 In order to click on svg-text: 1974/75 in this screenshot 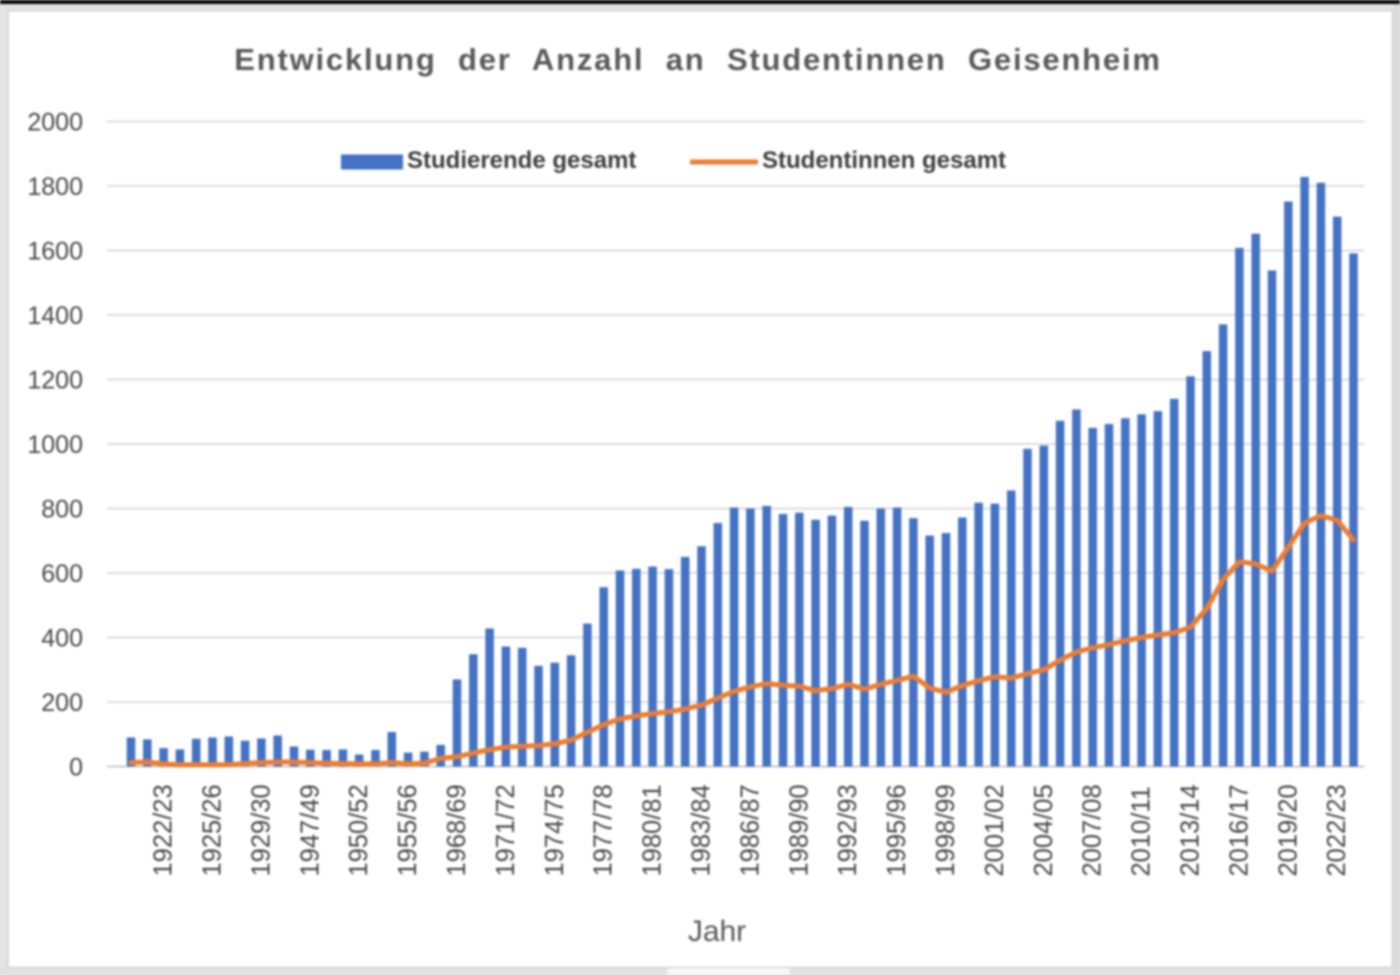, I will do `click(555, 830)`.